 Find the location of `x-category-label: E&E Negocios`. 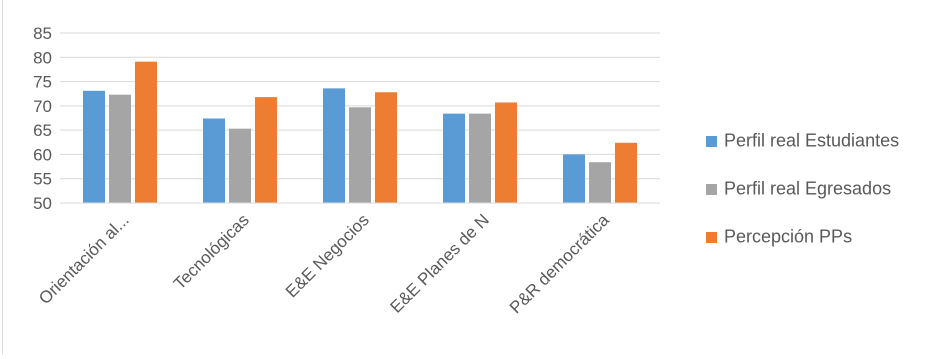

x-category-label: E&E Negocios is located at coordinates (327, 255).